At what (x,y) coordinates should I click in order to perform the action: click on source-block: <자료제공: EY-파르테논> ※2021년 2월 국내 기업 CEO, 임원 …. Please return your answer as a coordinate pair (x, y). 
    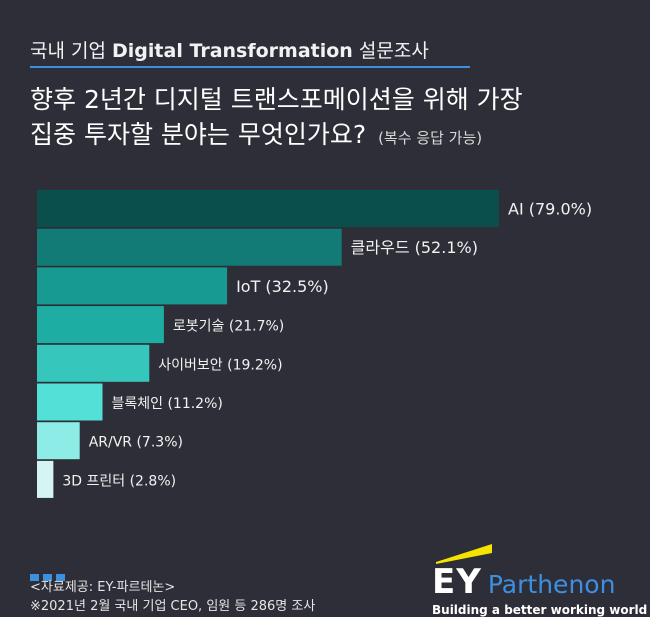
    Looking at the image, I should click on (172, 597).